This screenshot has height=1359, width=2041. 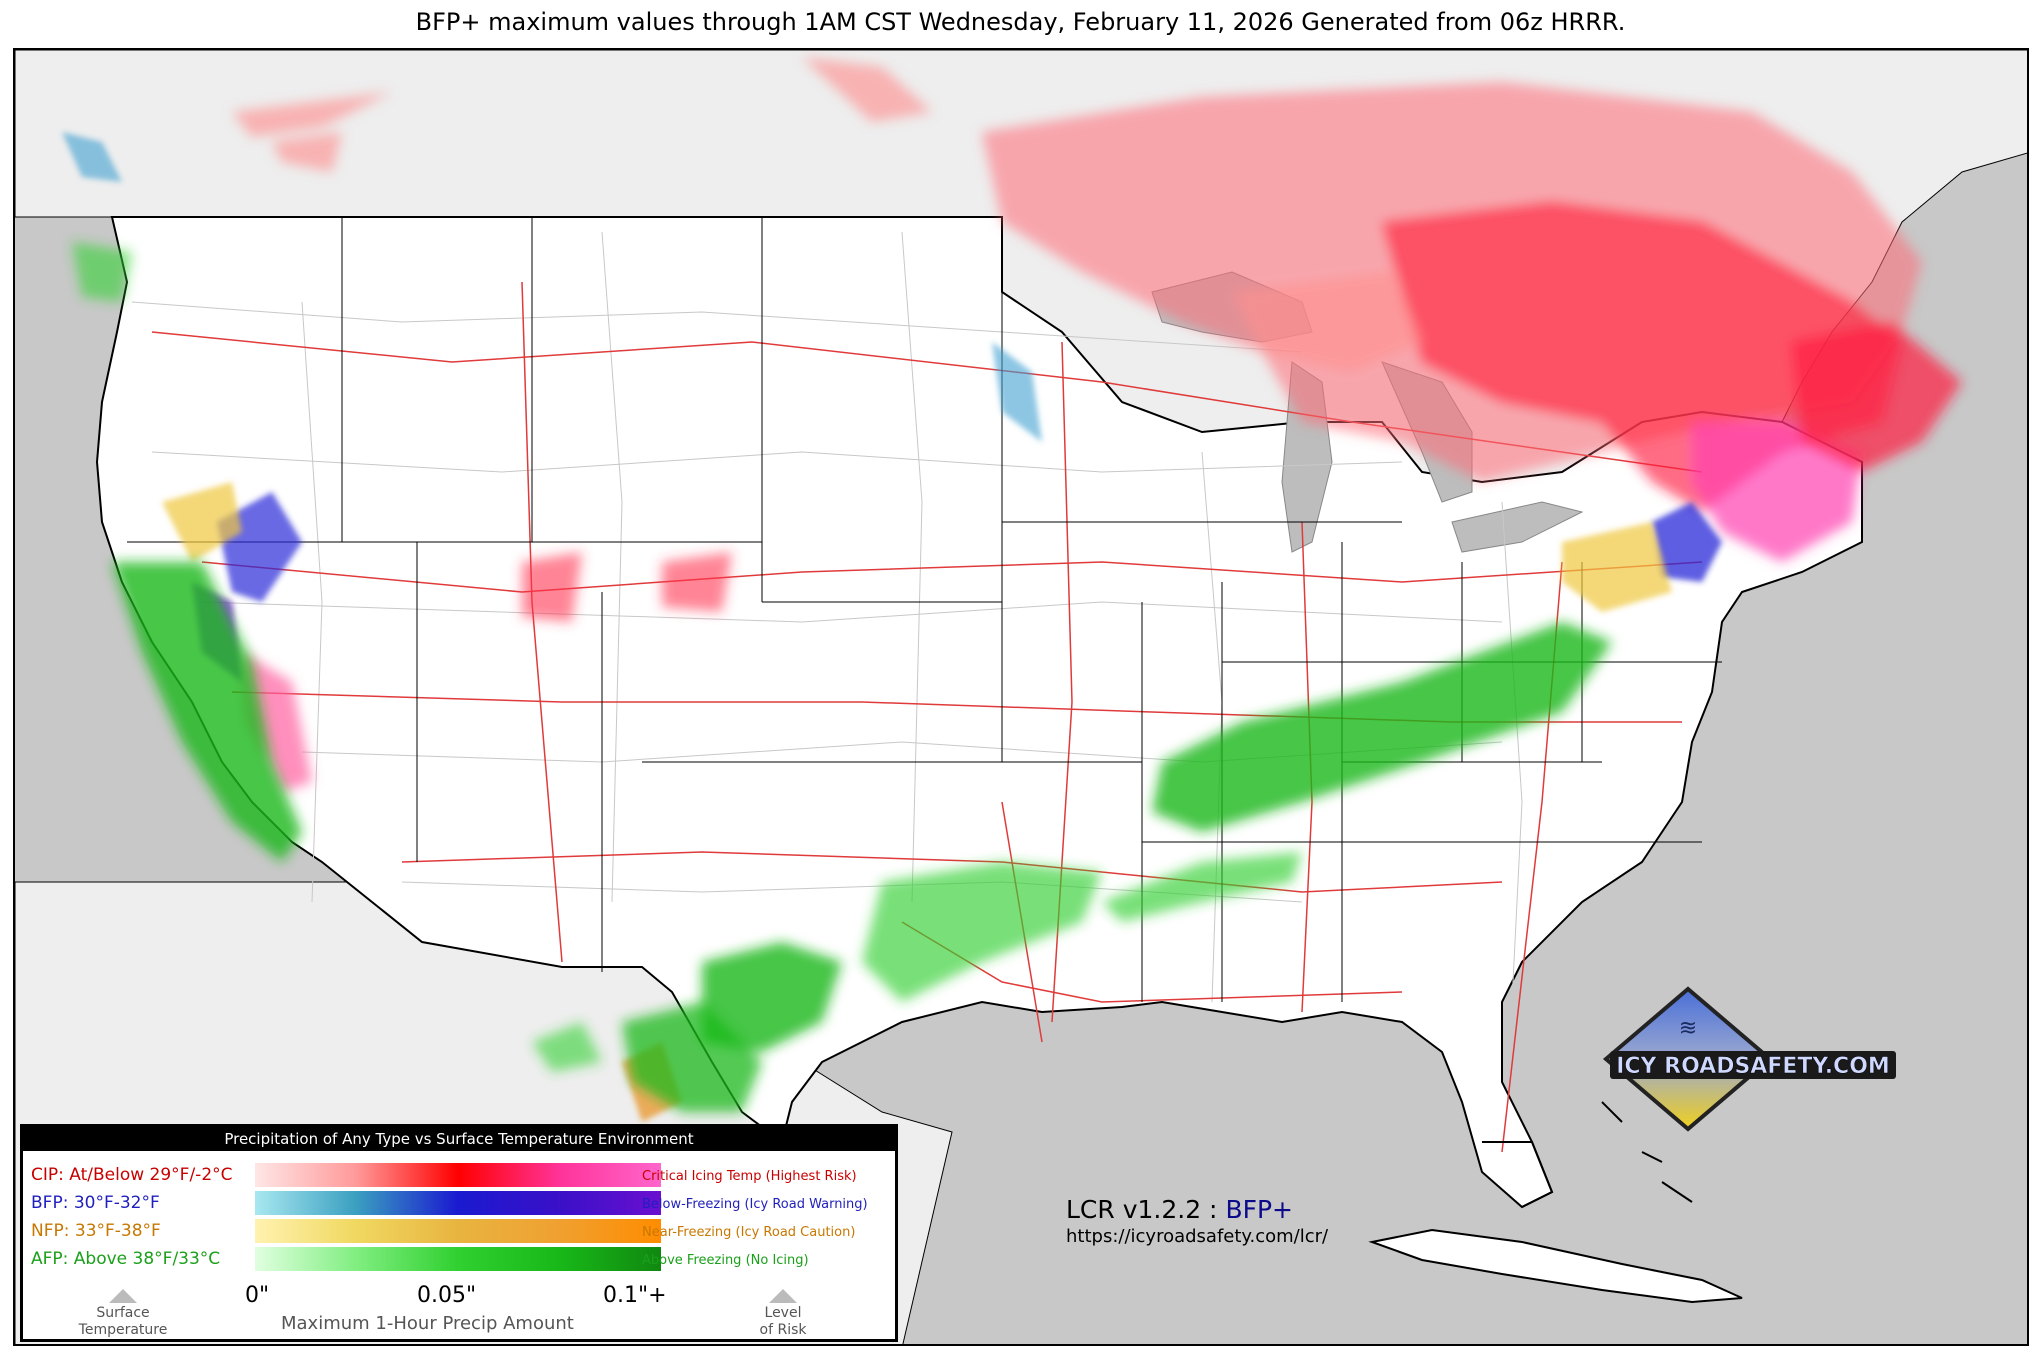 What do you see at coordinates (1688, 1028) in the screenshot?
I see `logo-waves-icon: ≋` at bounding box center [1688, 1028].